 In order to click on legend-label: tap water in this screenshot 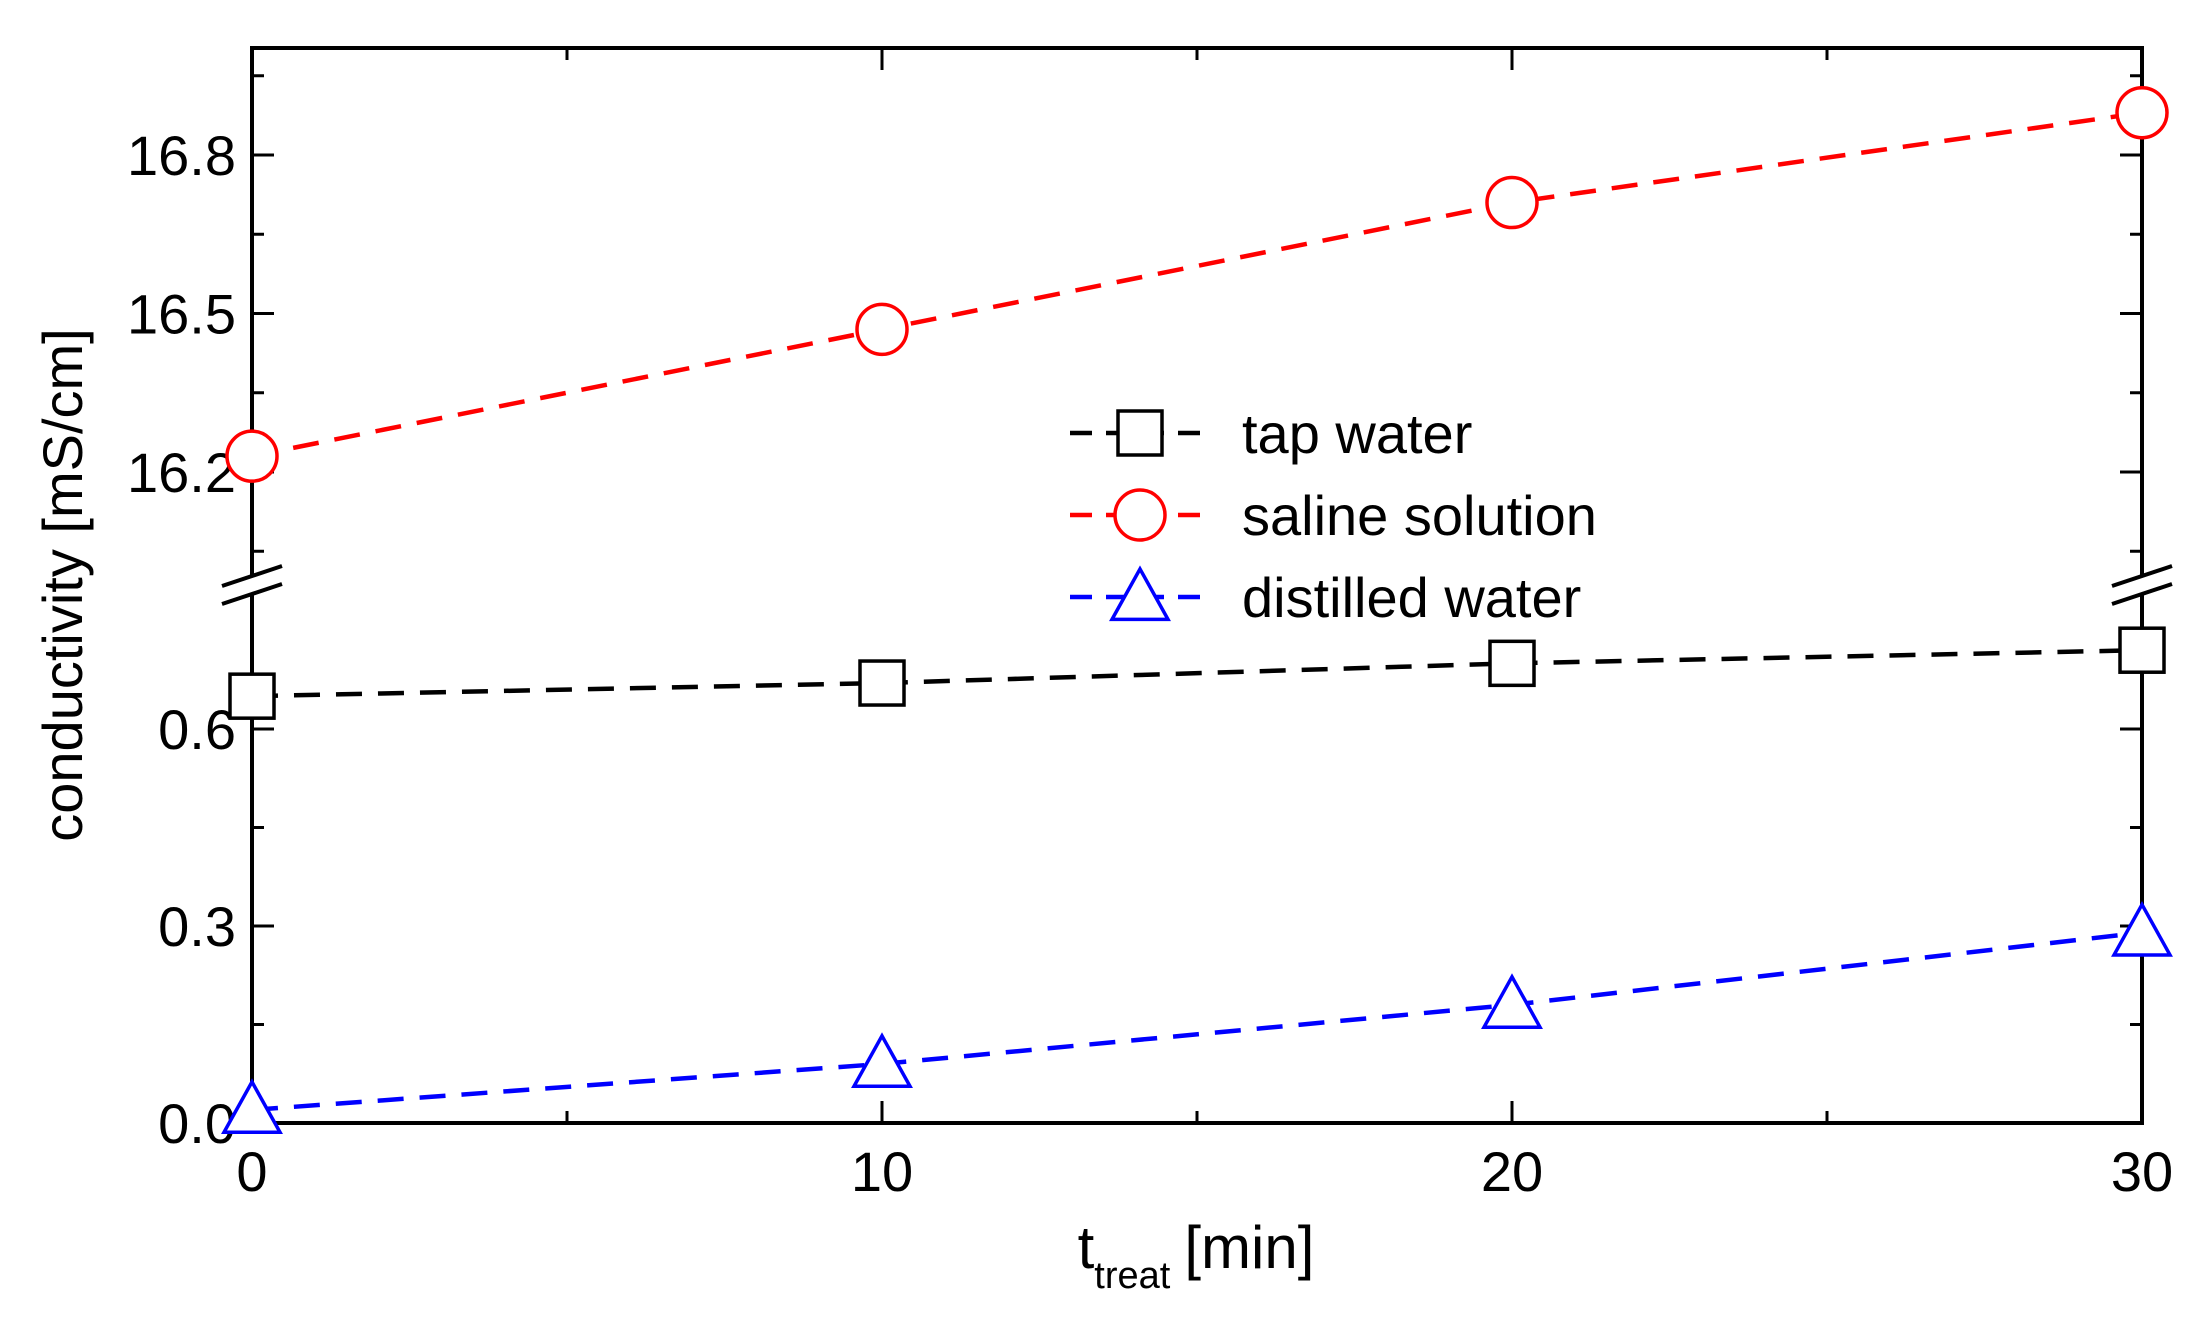, I will do `click(1357, 433)`.